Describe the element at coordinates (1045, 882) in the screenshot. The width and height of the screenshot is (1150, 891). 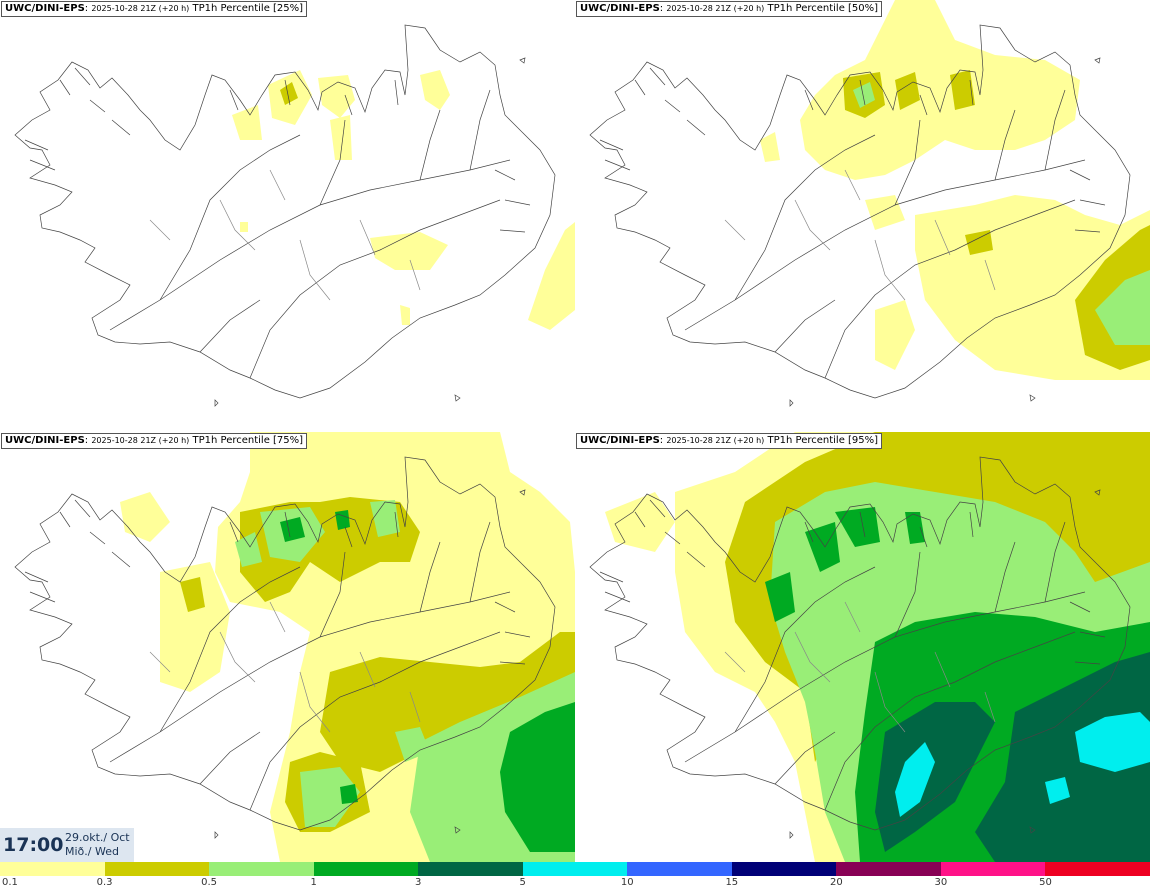
I see `colorbar-label: 50` at that location.